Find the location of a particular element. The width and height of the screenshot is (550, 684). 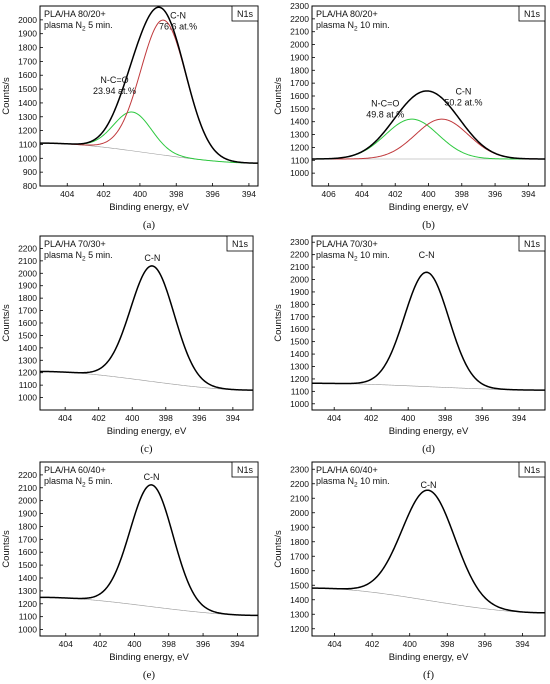

y-tick-label: 800 is located at coordinates (30, 186).